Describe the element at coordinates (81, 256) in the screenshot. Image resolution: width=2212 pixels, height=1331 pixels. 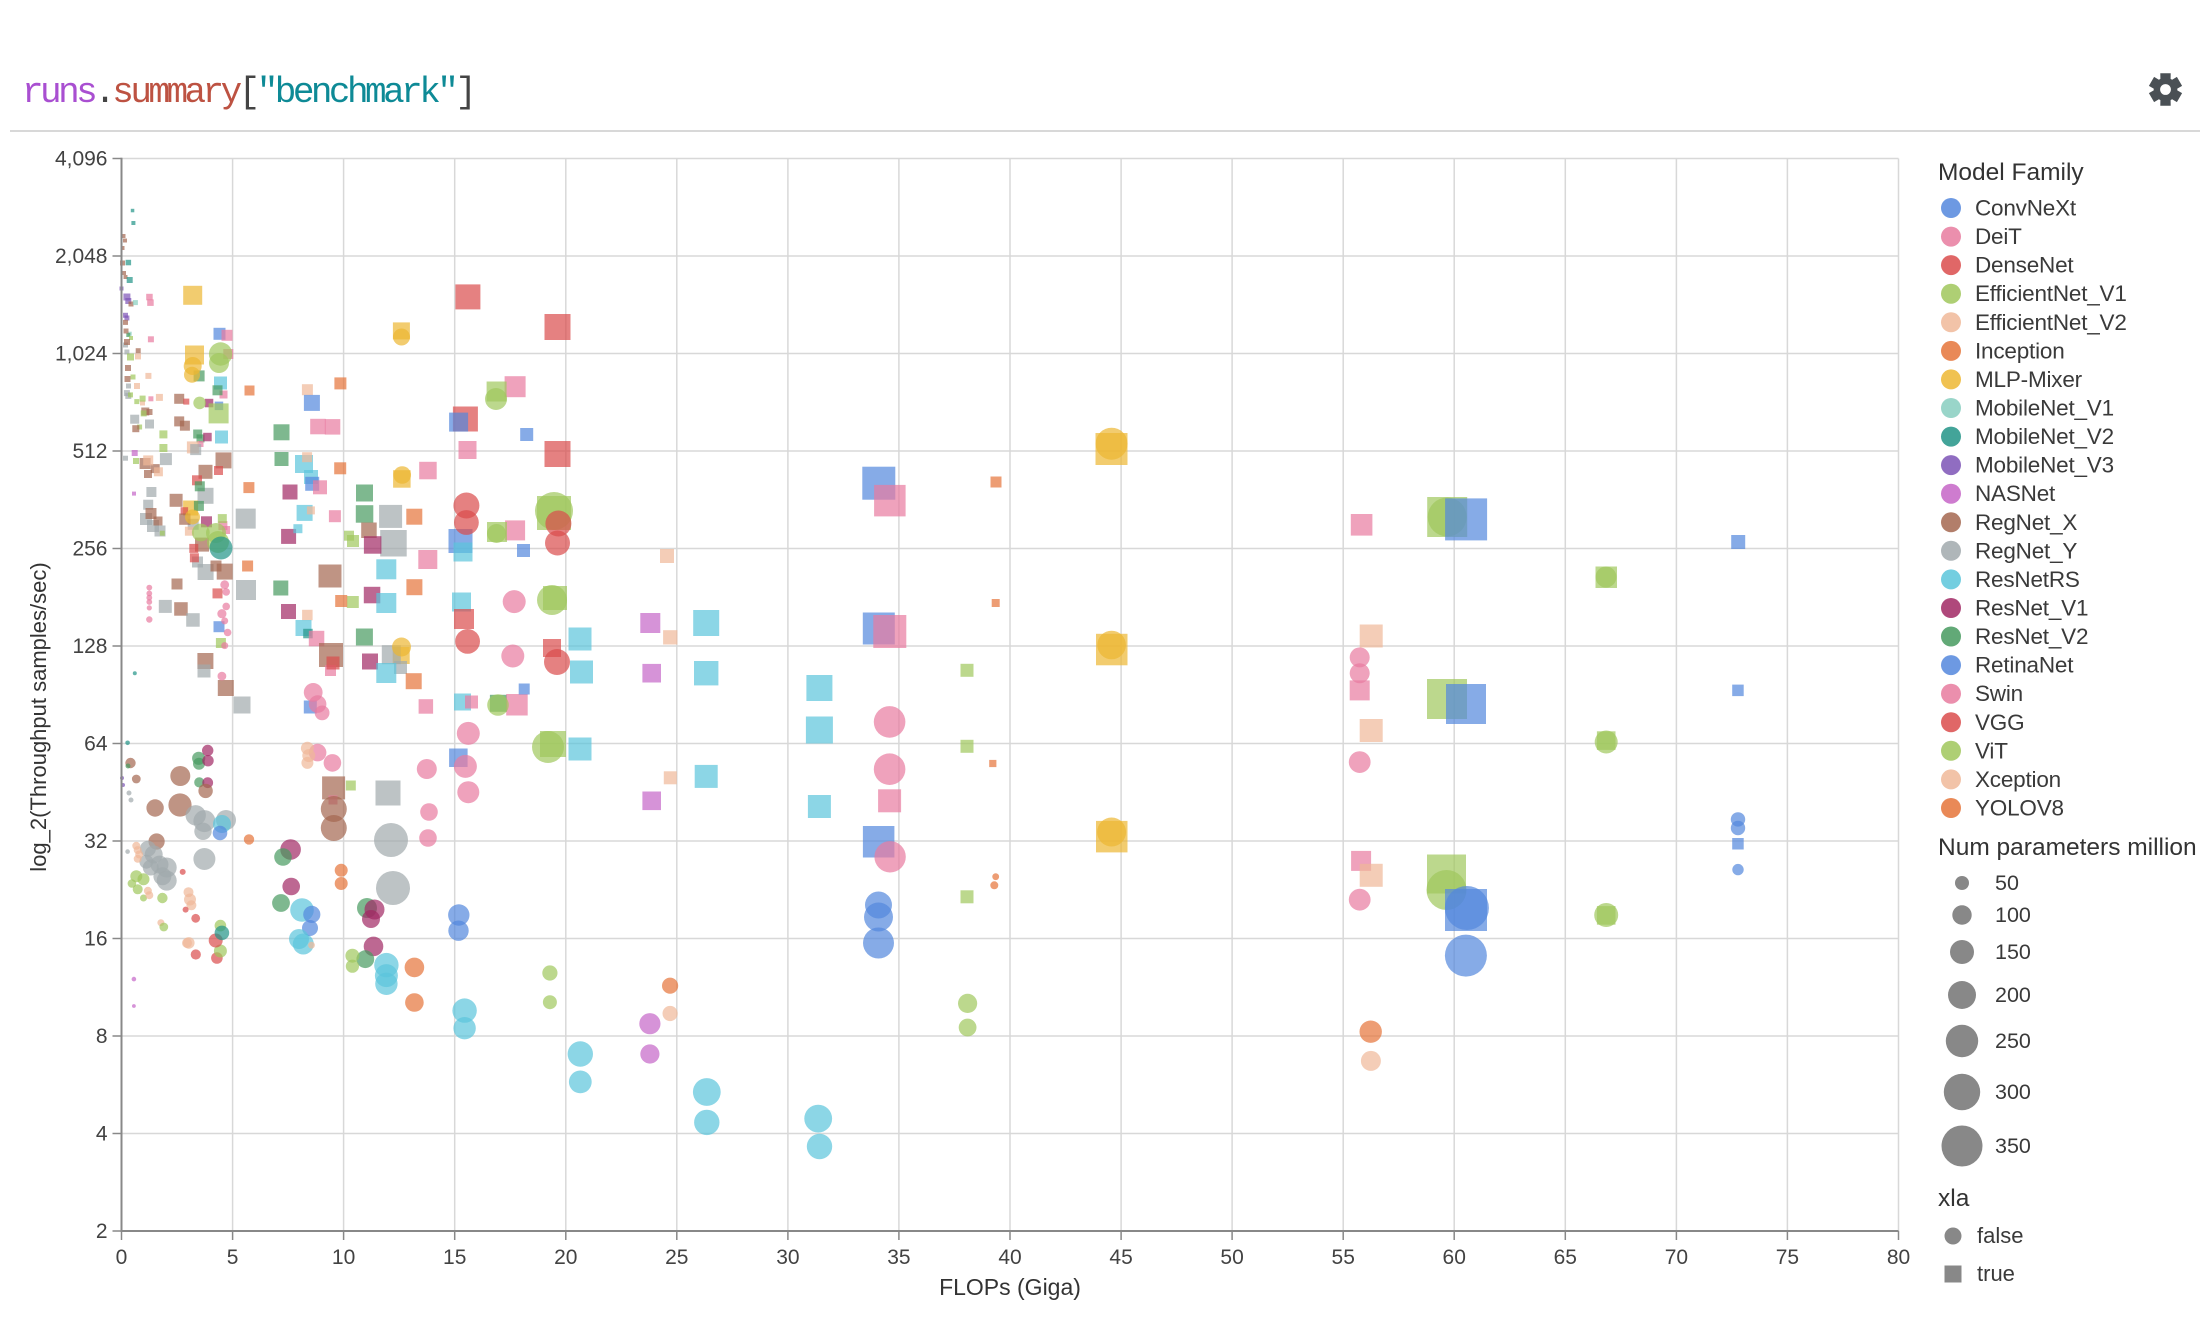
I see `svg-text: 2,048` at that location.